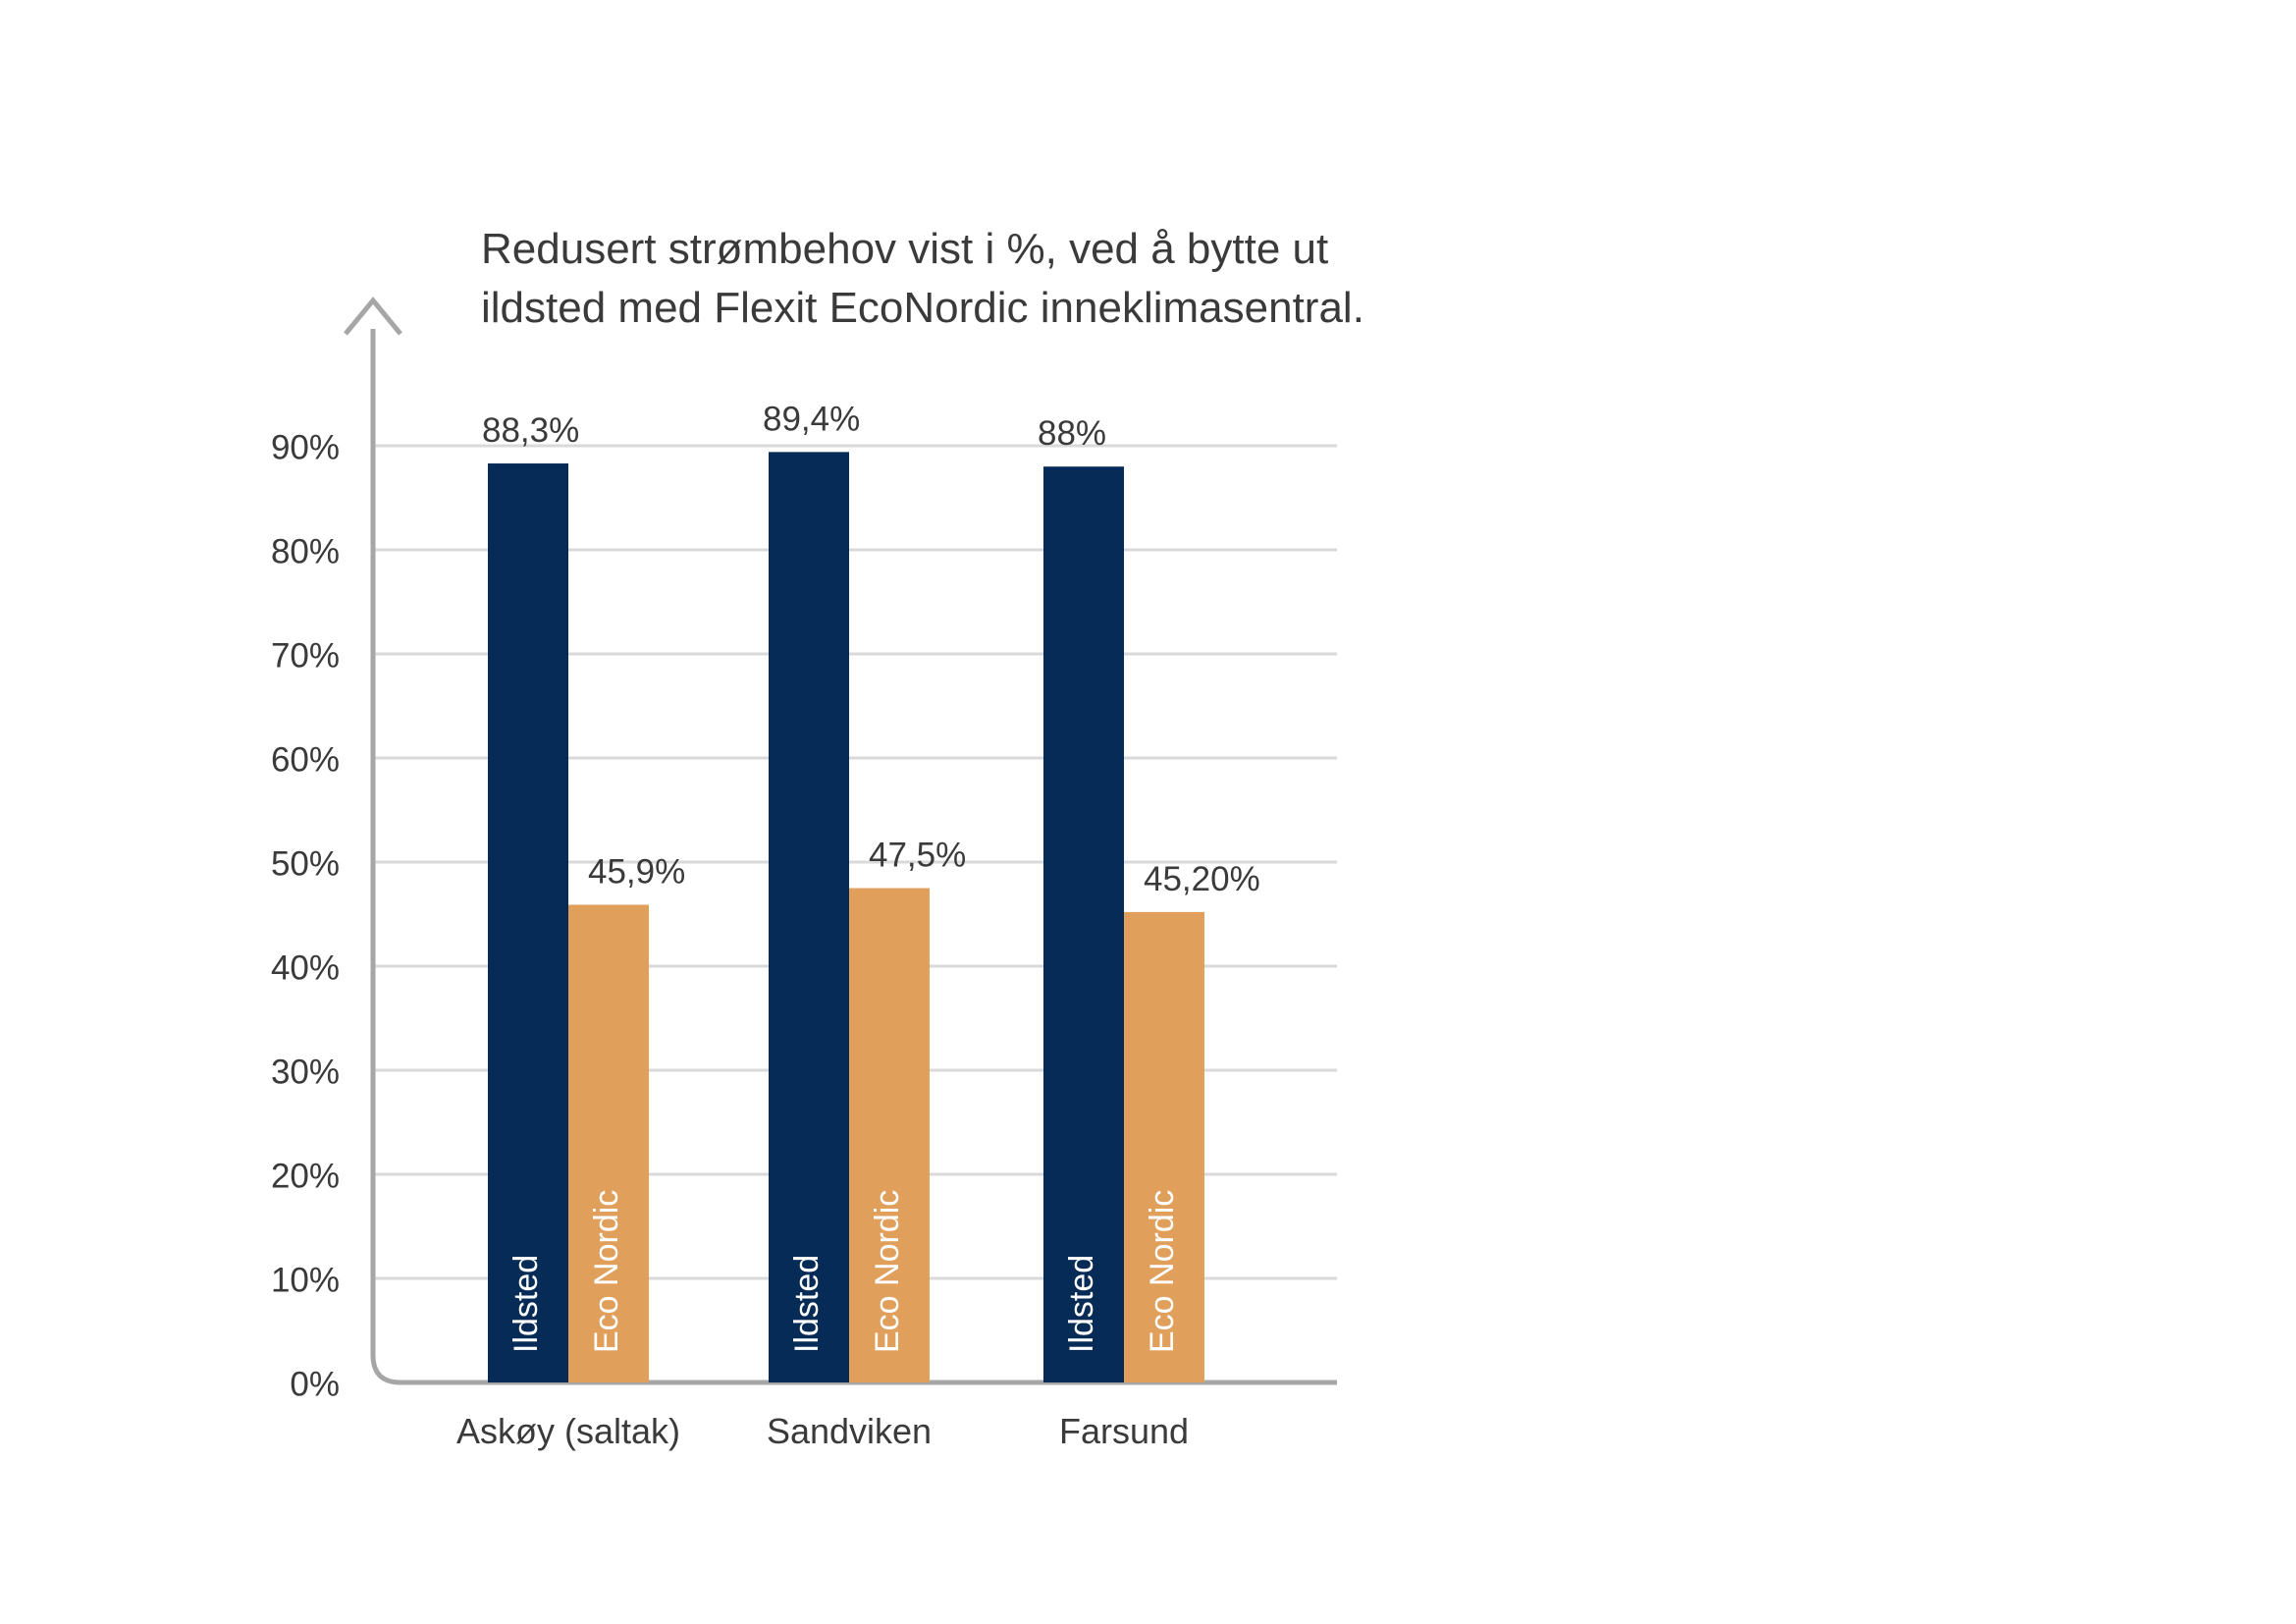  I want to click on y-tick-label-70: 70%, so click(305, 655).